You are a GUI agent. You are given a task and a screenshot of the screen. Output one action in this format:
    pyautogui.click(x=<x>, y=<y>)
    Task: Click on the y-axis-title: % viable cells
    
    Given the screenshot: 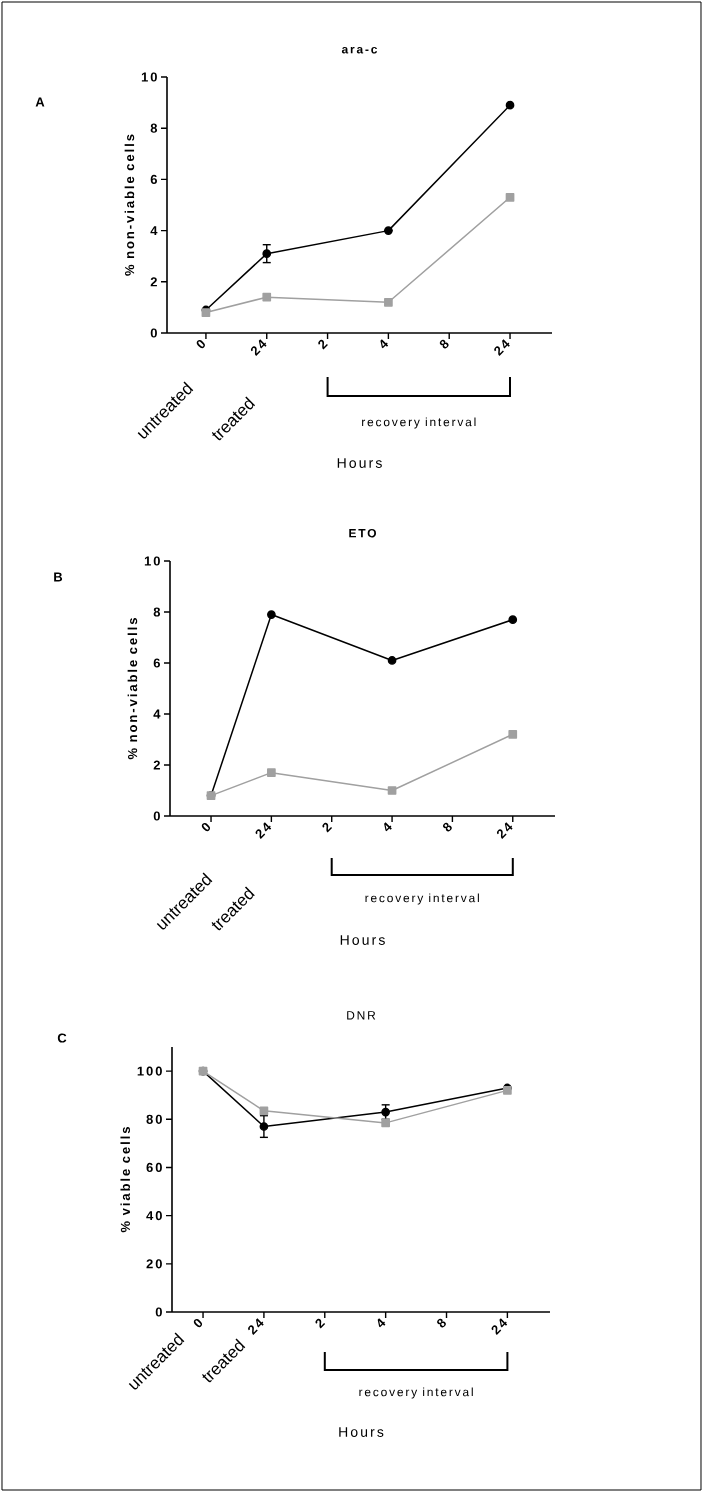 What is the action you would take?
    pyautogui.click(x=125, y=1180)
    